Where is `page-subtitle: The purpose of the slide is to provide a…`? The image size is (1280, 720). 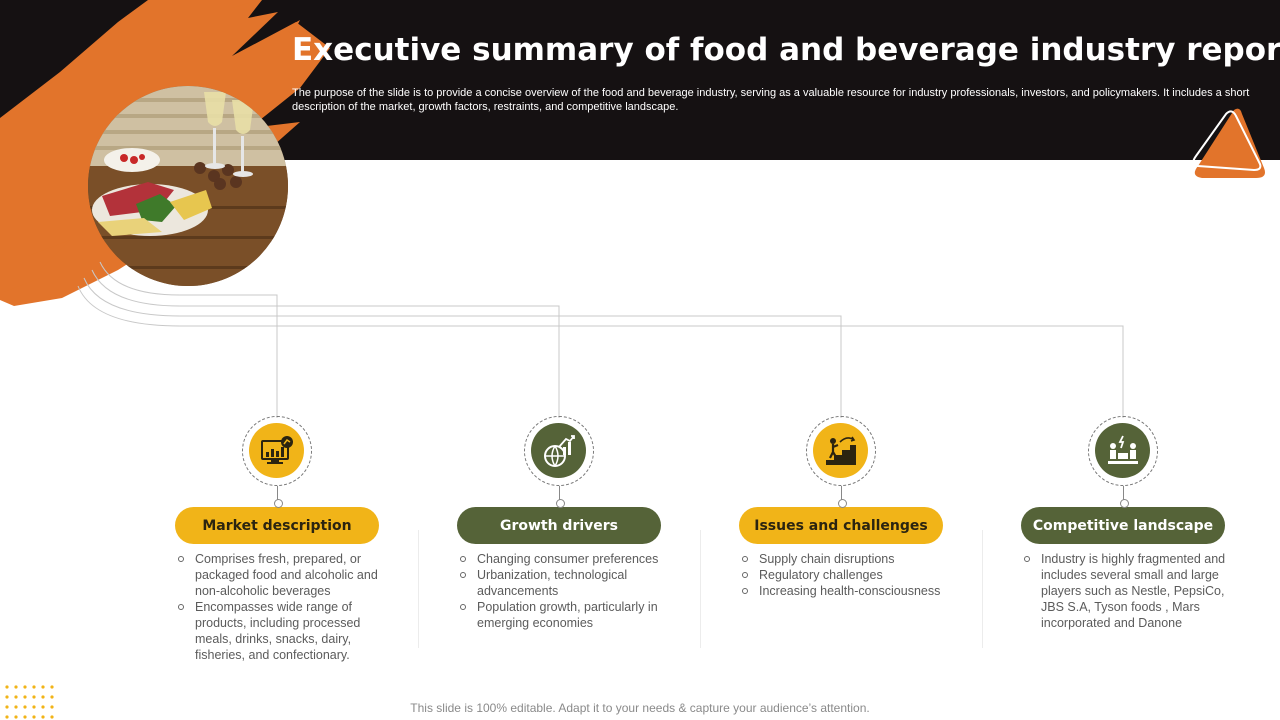
page-subtitle: The purpose of the slide is to provide a… is located at coordinates (771, 100).